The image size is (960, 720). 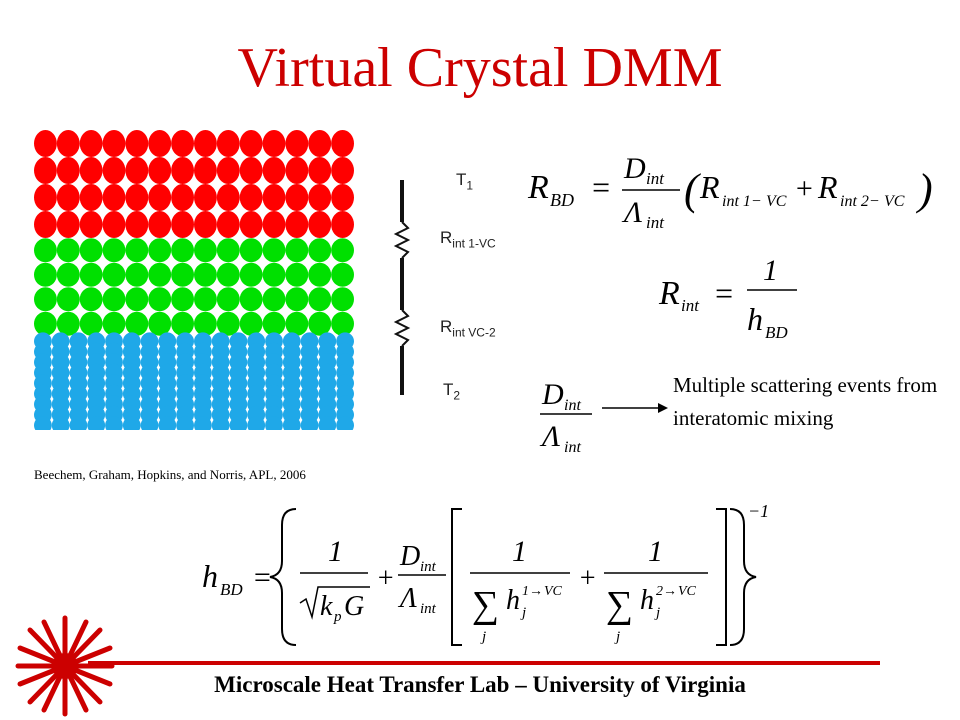 What do you see at coordinates (468, 239) in the screenshot?
I see `label-r-int-1-vc: Rint 1-VC` at bounding box center [468, 239].